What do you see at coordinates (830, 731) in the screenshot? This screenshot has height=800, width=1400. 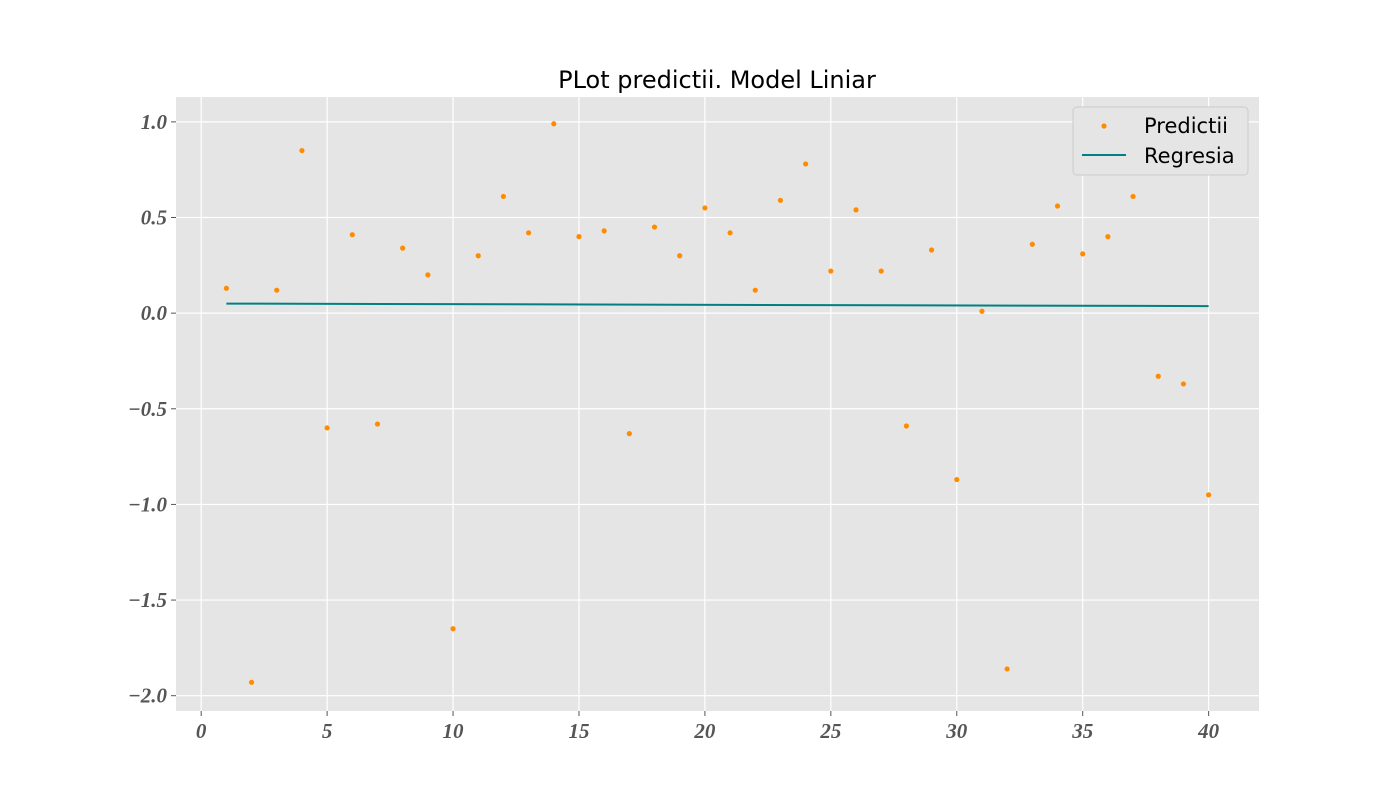 I see `x-tick-label: 25` at bounding box center [830, 731].